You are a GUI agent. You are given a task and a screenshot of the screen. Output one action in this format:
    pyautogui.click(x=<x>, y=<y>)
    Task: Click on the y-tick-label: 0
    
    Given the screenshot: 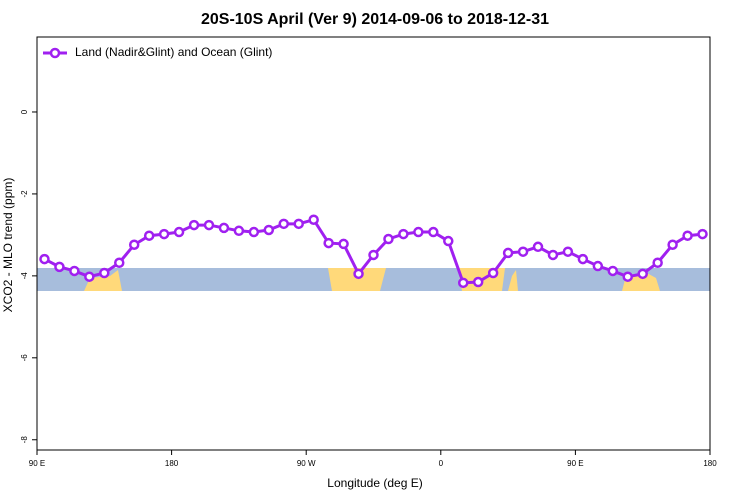 What is the action you would take?
    pyautogui.click(x=24, y=111)
    